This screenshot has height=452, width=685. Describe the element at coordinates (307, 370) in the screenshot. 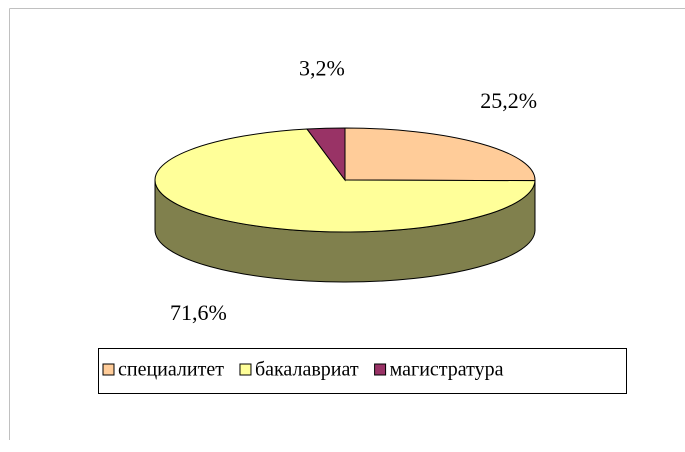

I see `legend-label: бакалавриат` at that location.